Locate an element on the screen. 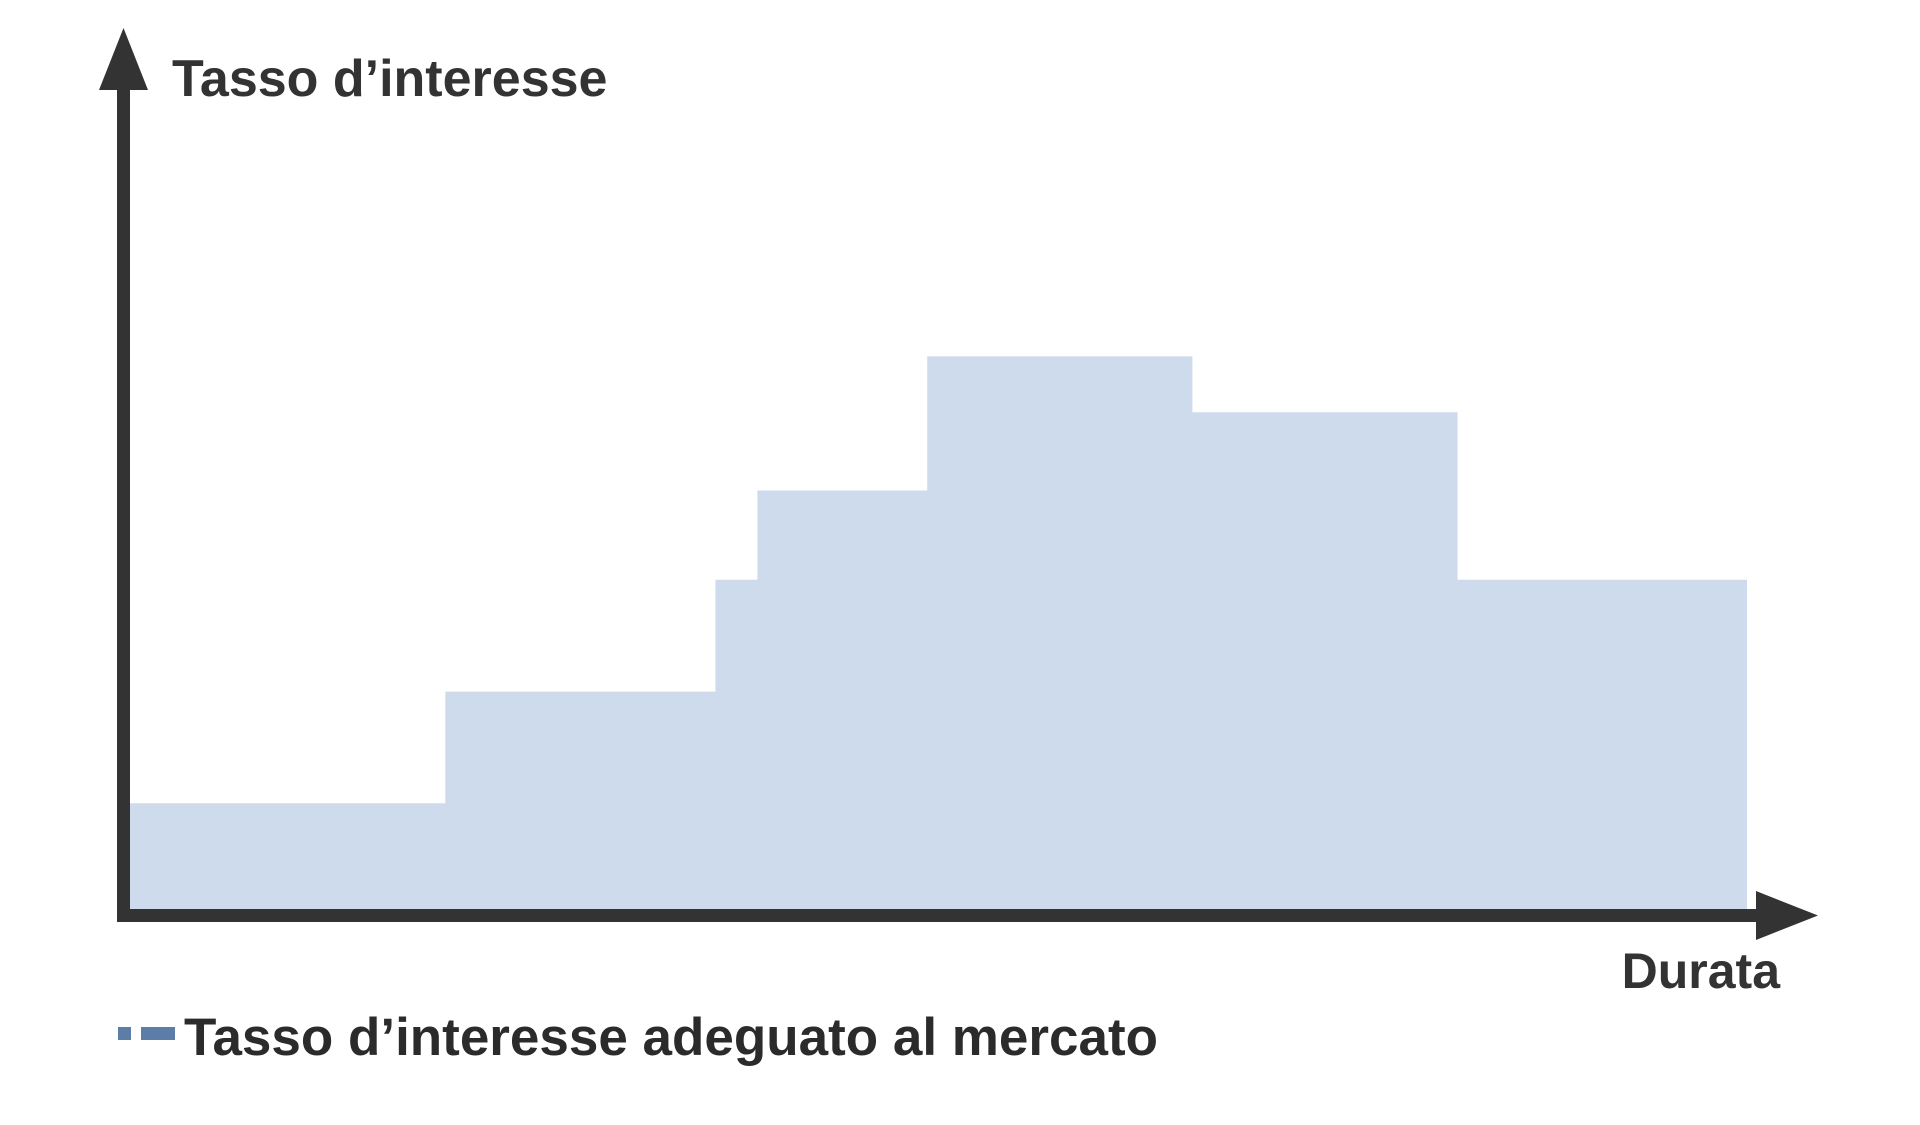 This screenshot has width=1920, height=1125. x-axis-title: Durata is located at coordinates (1702, 971).